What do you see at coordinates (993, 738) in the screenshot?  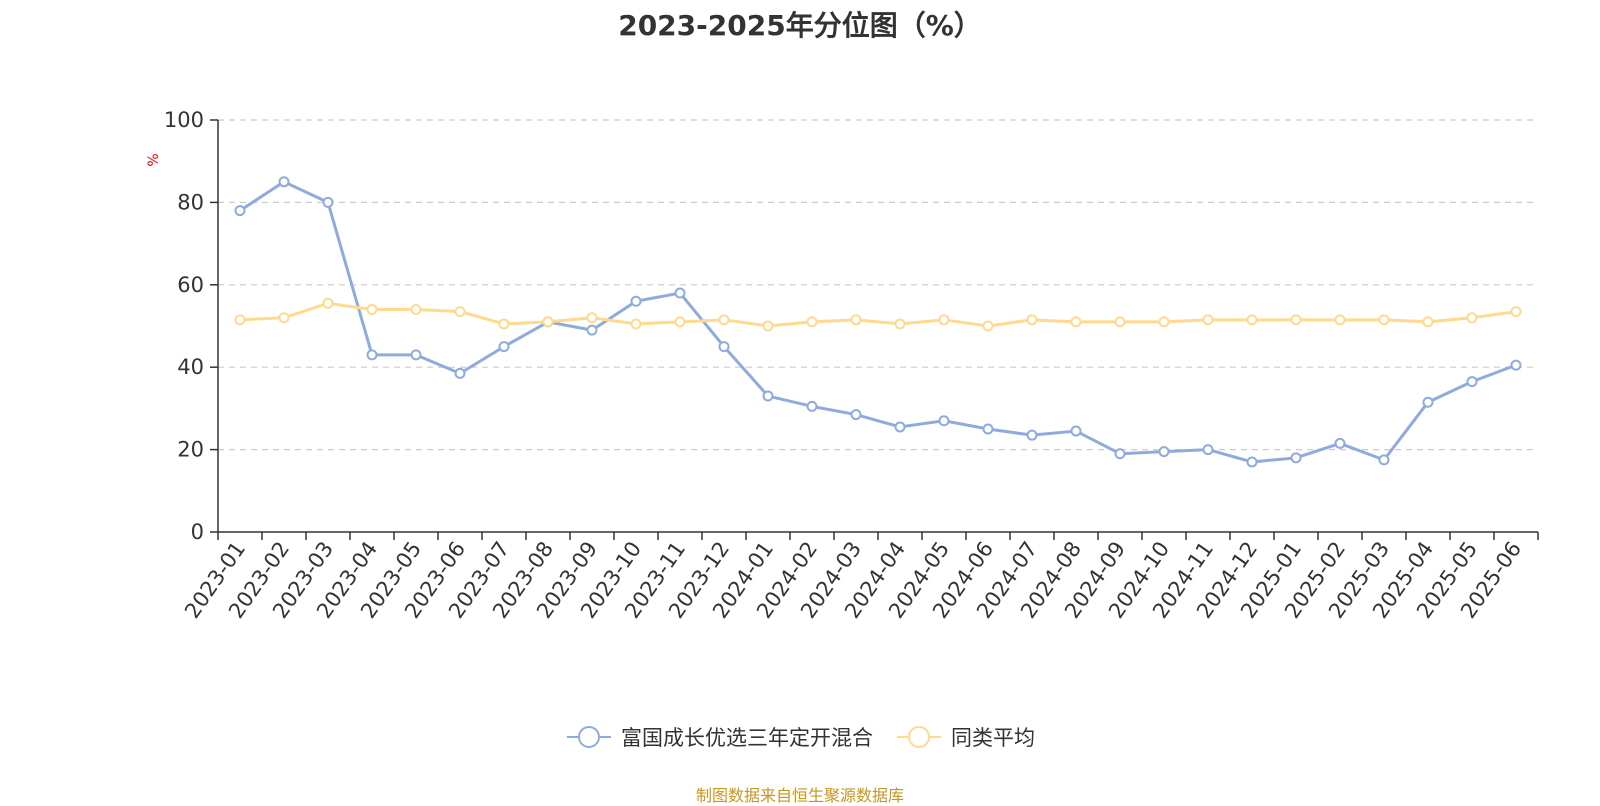 I see `legend-label-series-2: 同类平均` at bounding box center [993, 738].